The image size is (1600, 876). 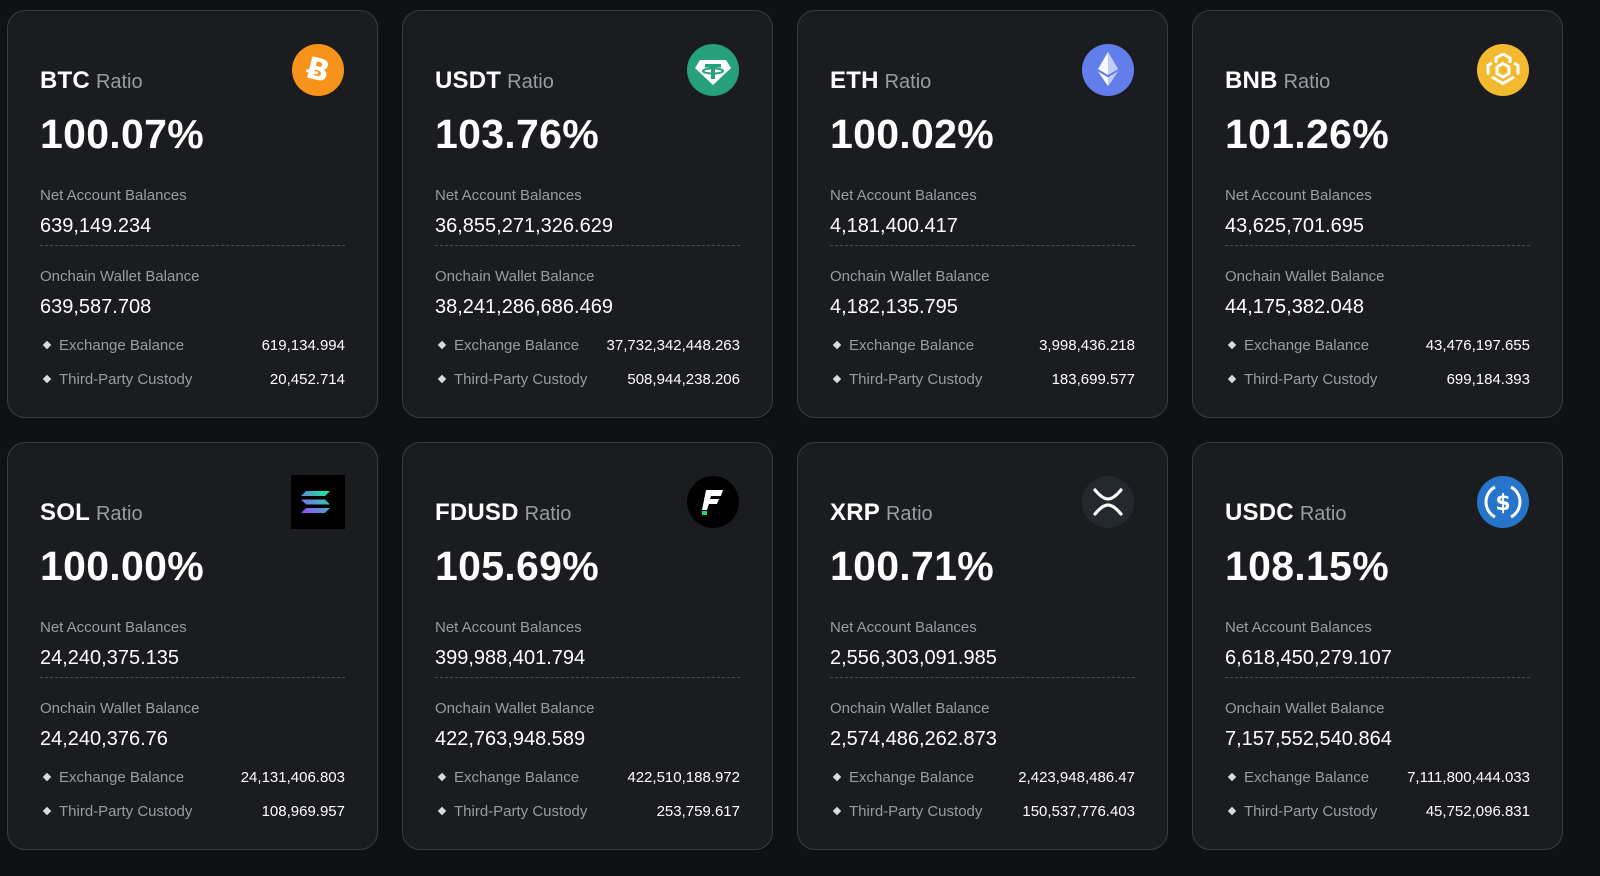 I want to click on custody-row: Third-Party Custody 45,752,096.831, so click(x=1377, y=811).